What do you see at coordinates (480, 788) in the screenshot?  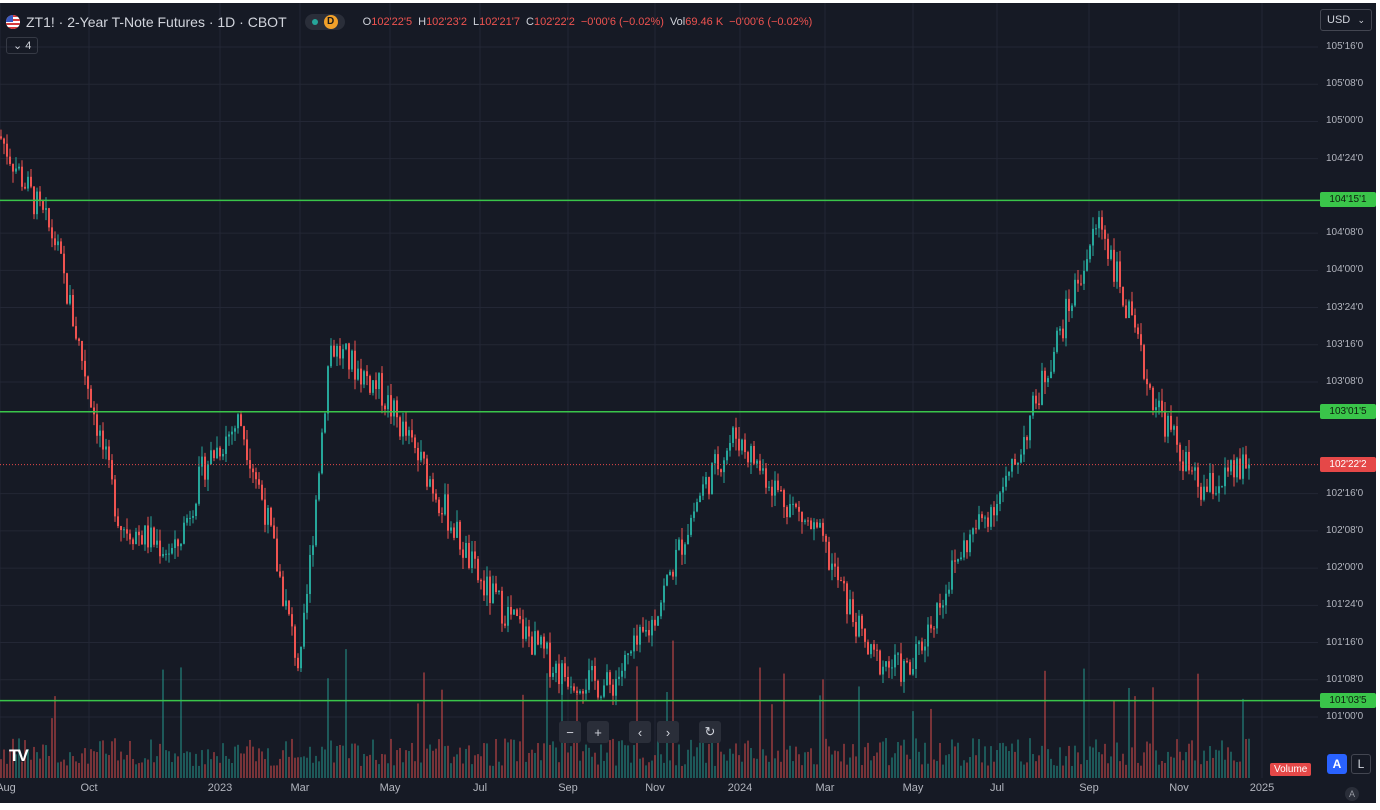 I see `time-tick-label: Jul` at bounding box center [480, 788].